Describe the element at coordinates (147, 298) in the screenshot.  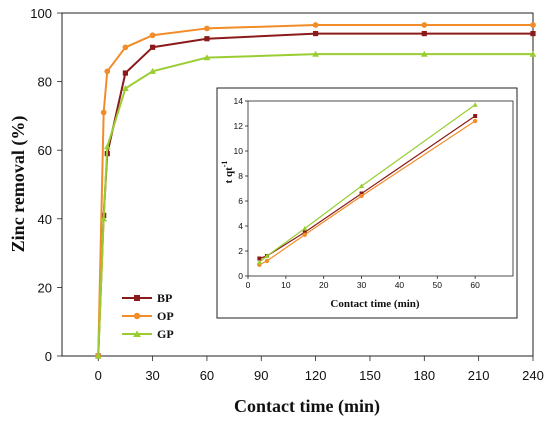
I see `legend-item-bp: BP` at that location.